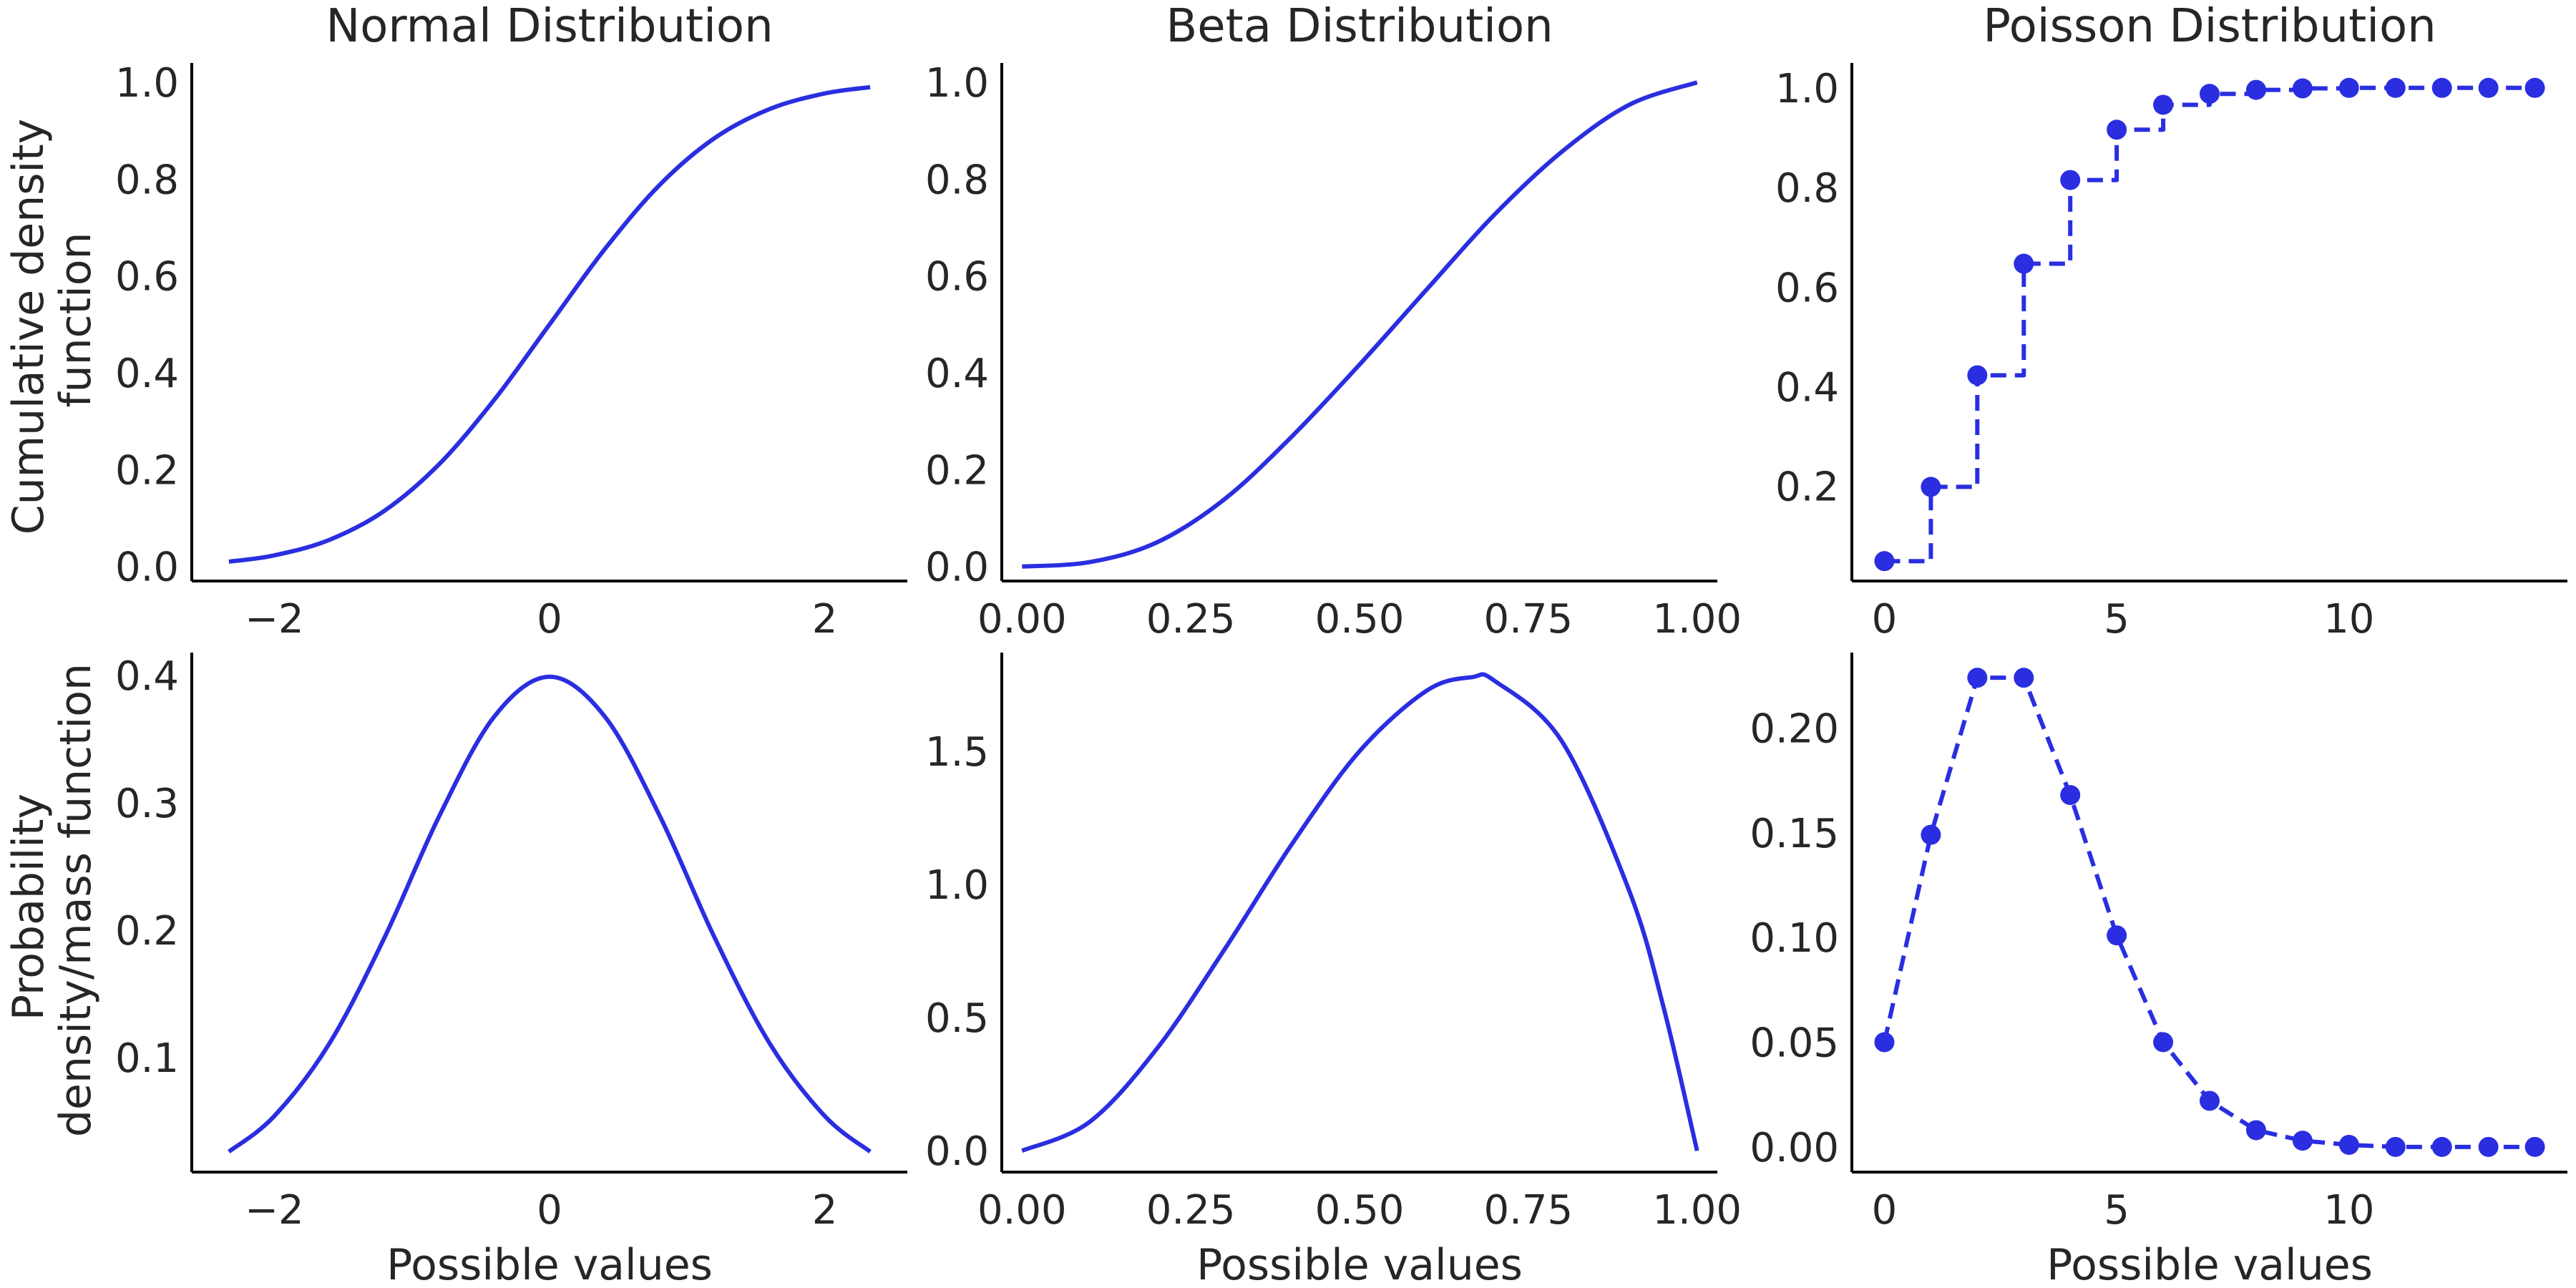 This screenshot has width=2576, height=1288. What do you see at coordinates (1697, 1210) in the screenshot?
I see `x-tick-label: 1.00` at bounding box center [1697, 1210].